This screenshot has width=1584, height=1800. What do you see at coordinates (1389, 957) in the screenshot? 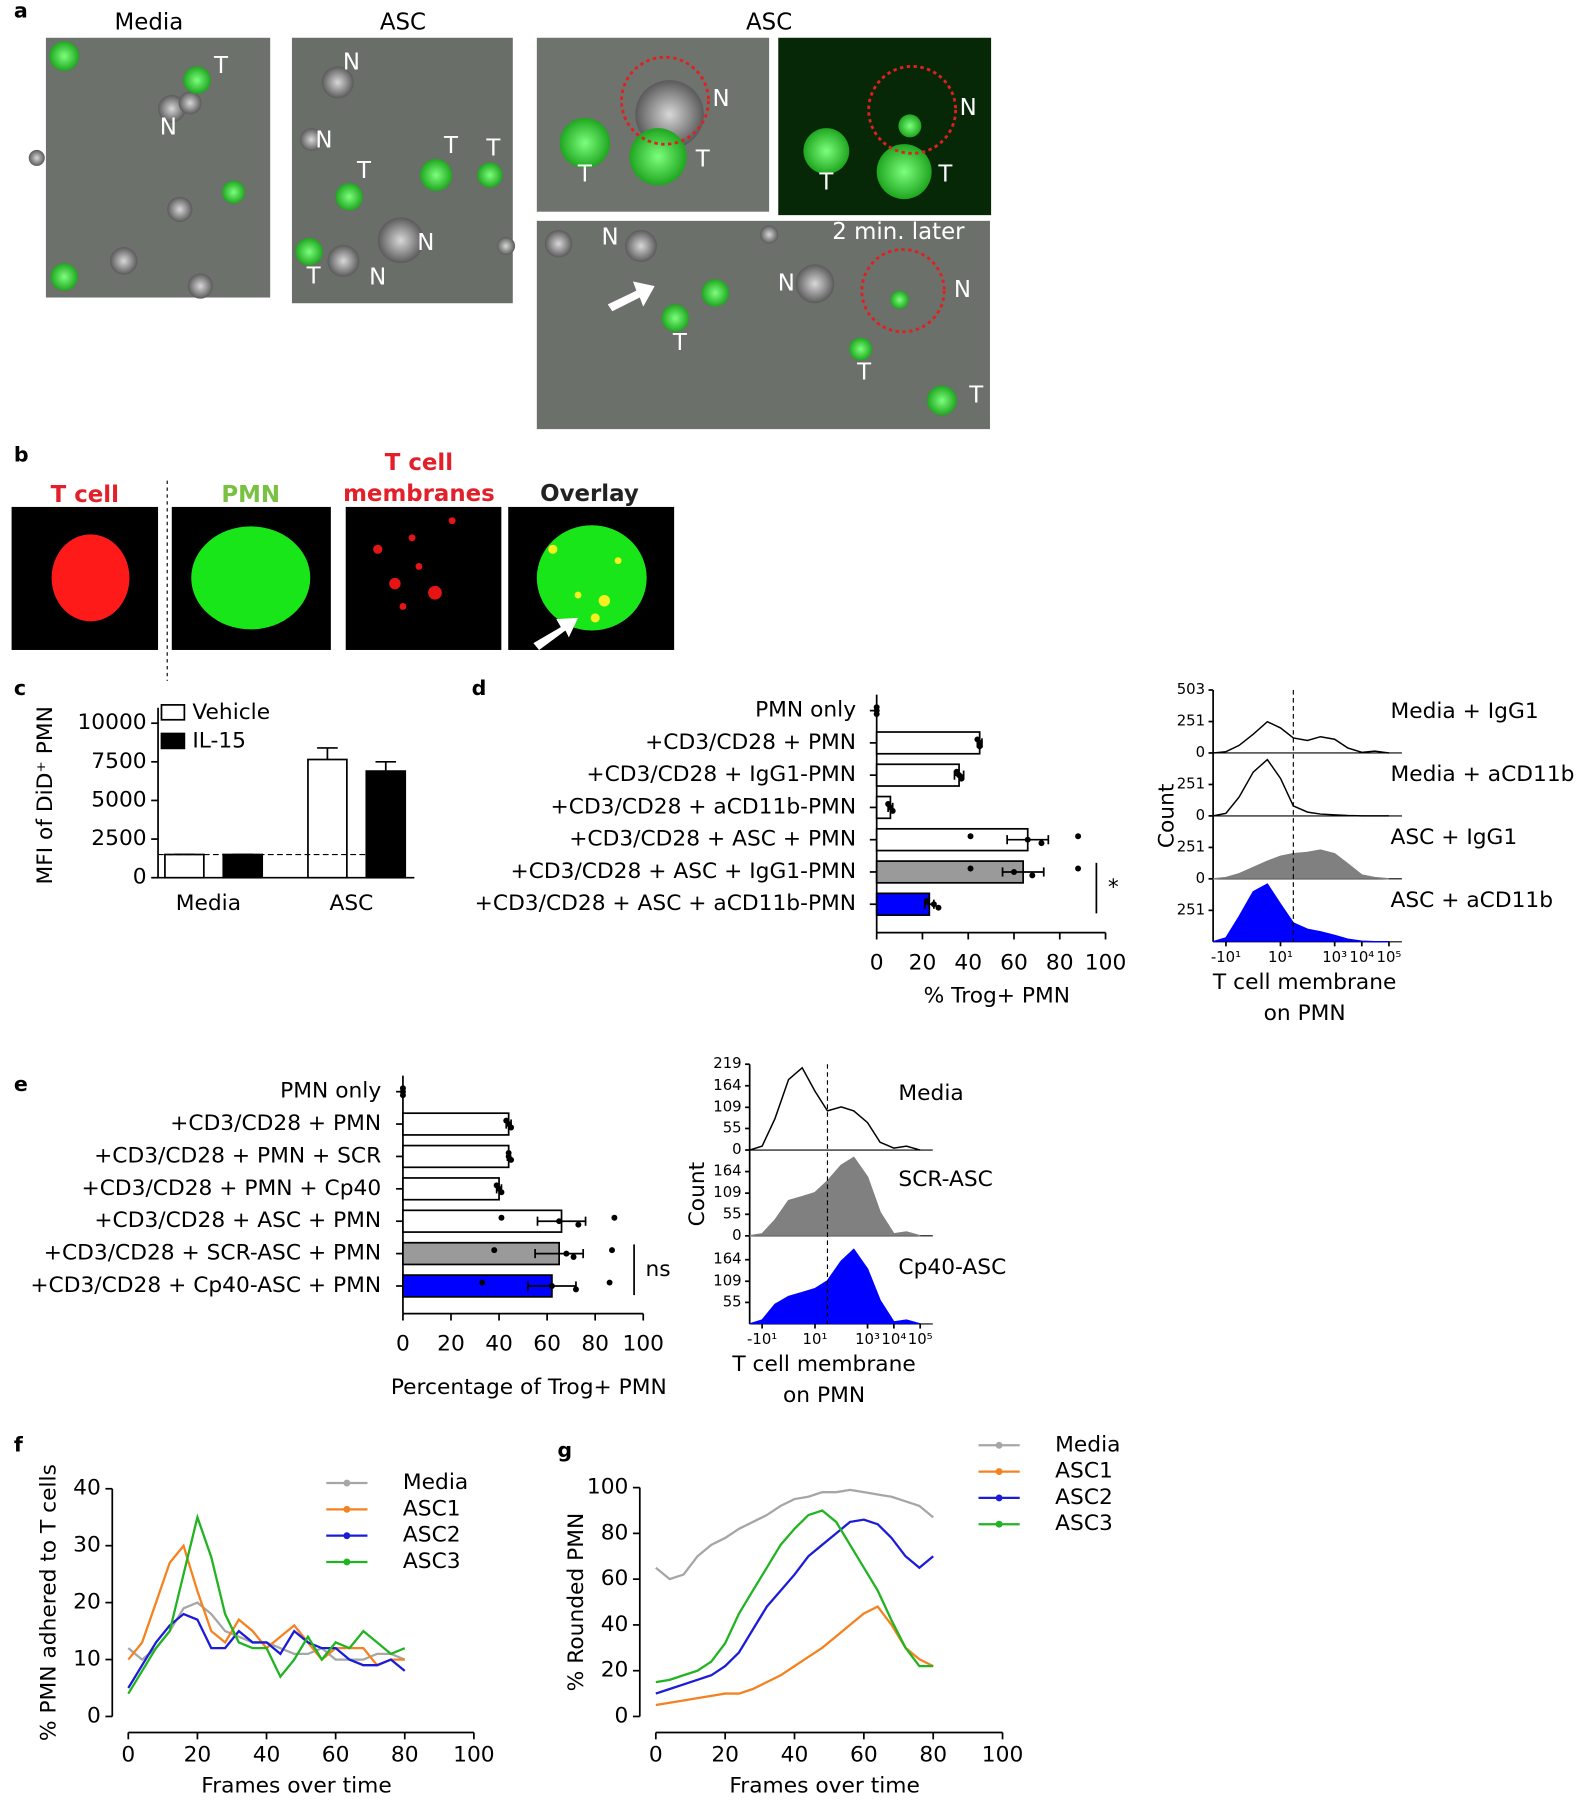
I see `x-tick-label: 10⁵` at bounding box center [1389, 957].